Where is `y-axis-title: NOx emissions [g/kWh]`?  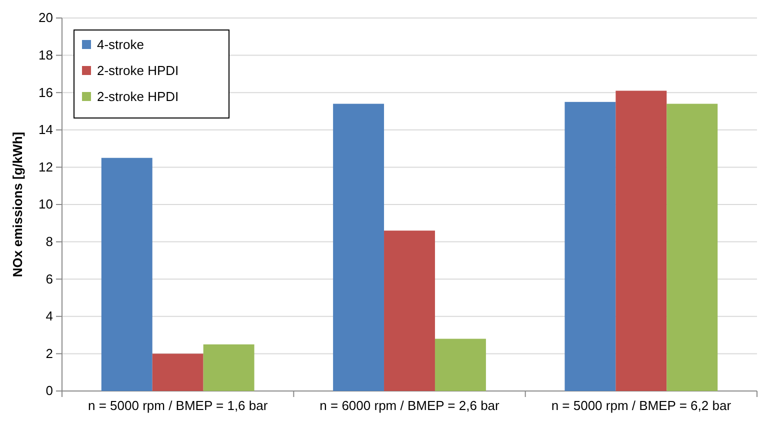 y-axis-title: NOx emissions [g/kWh] is located at coordinates (17, 205).